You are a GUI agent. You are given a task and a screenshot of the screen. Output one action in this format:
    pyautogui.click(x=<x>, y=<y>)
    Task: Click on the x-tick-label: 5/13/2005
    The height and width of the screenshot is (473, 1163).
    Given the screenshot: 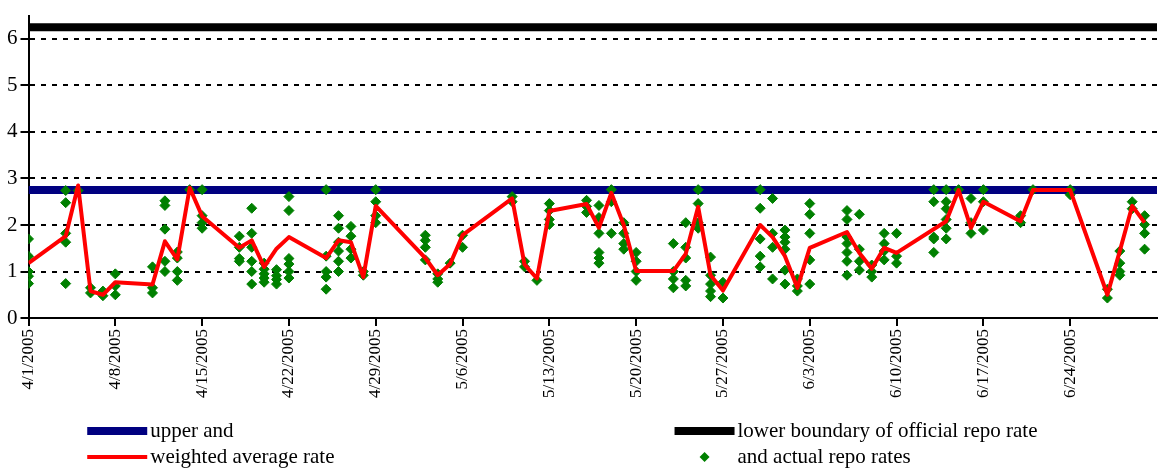 What is the action you would take?
    pyautogui.click(x=548, y=364)
    